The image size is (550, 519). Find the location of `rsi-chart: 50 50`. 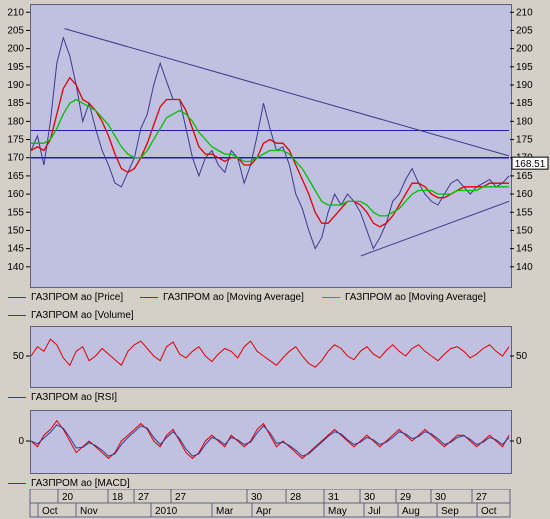

rsi-chart: 50 50 is located at coordinates (270, 353).